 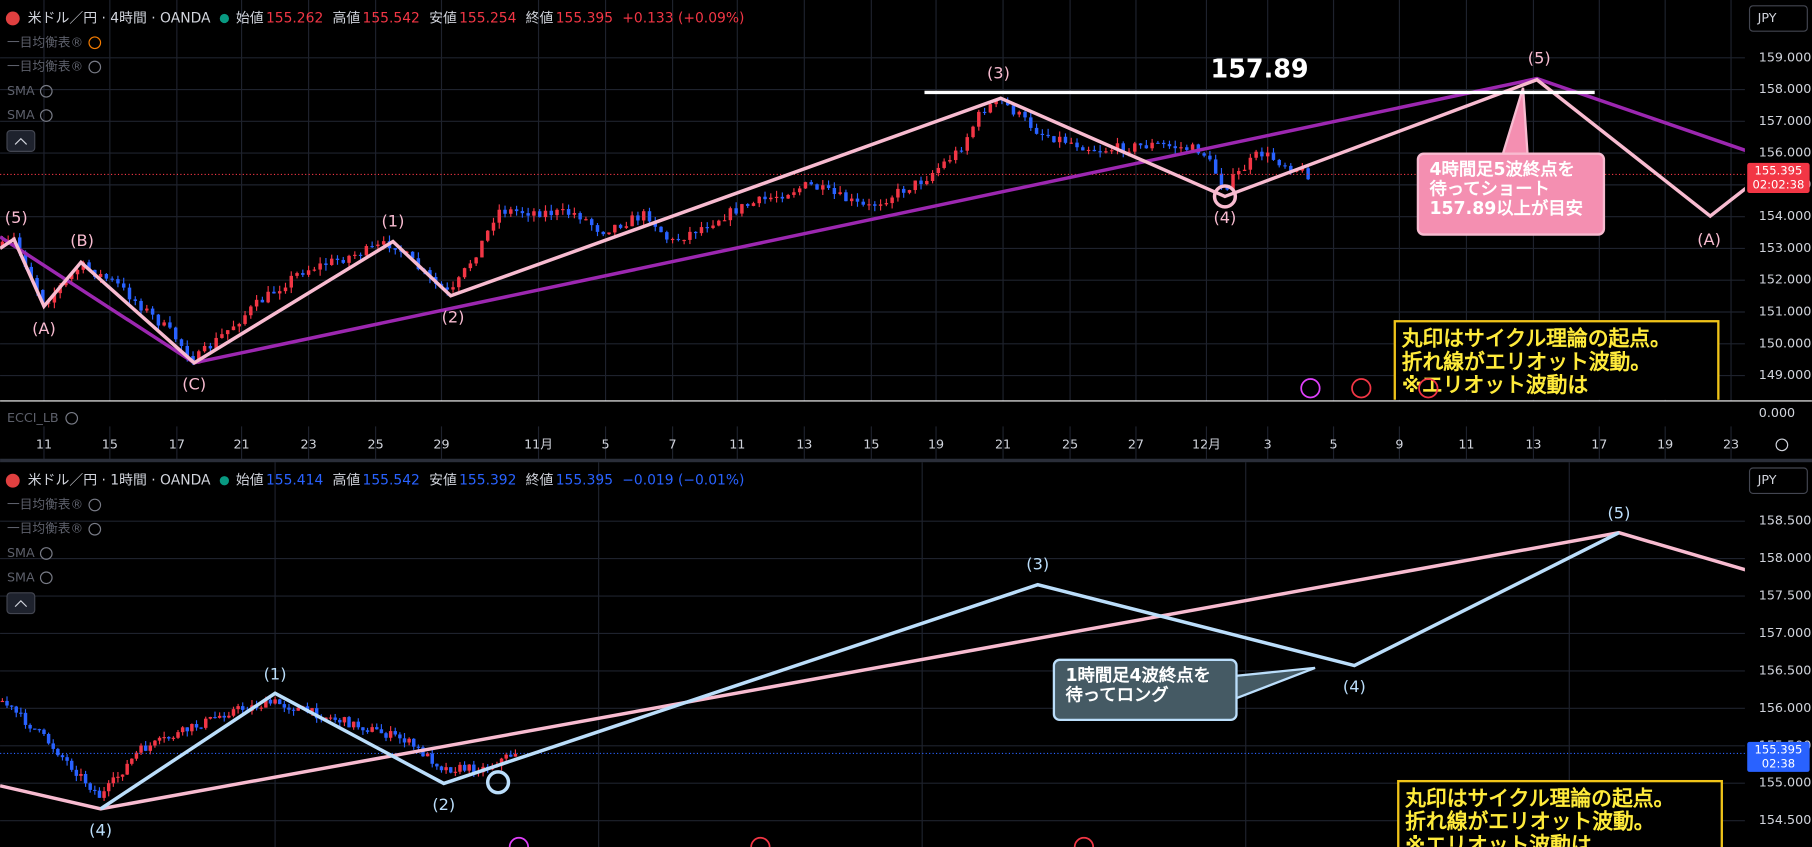 I want to click on header-text: 安値, so click(x=443, y=481).